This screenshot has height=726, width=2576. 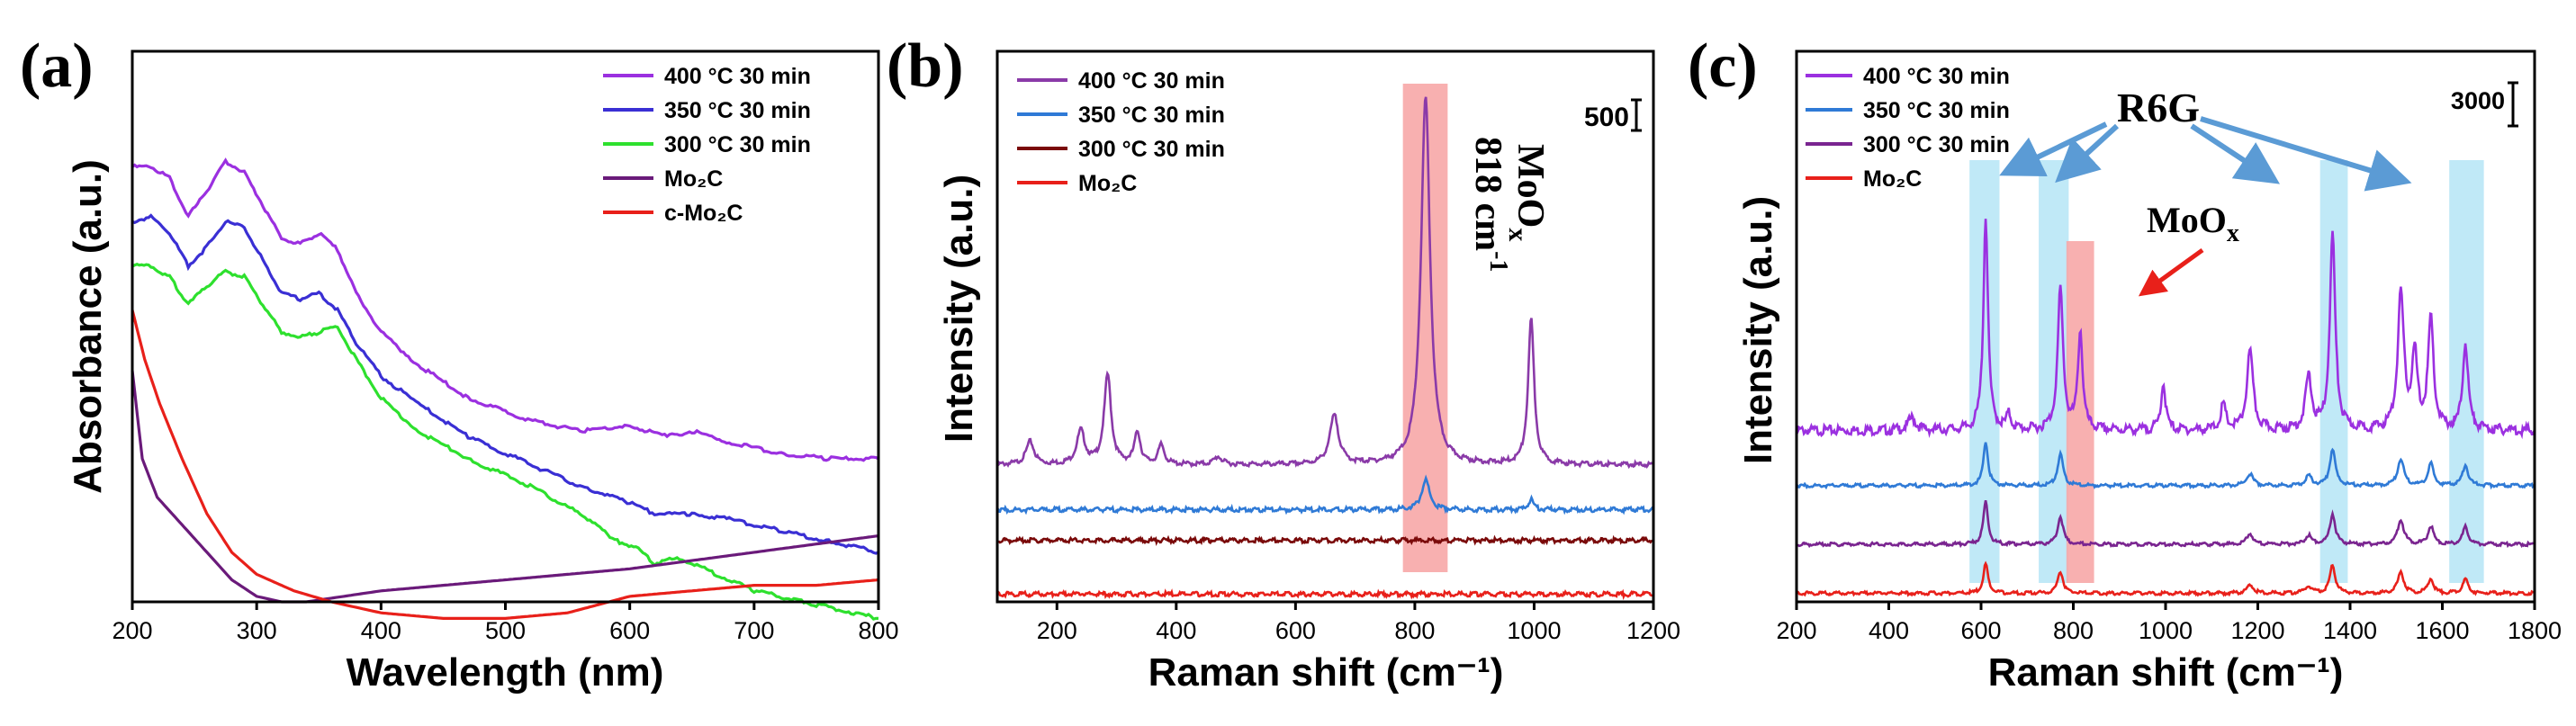 I want to click on panel-a-x-tick-label: 800, so click(x=878, y=630).